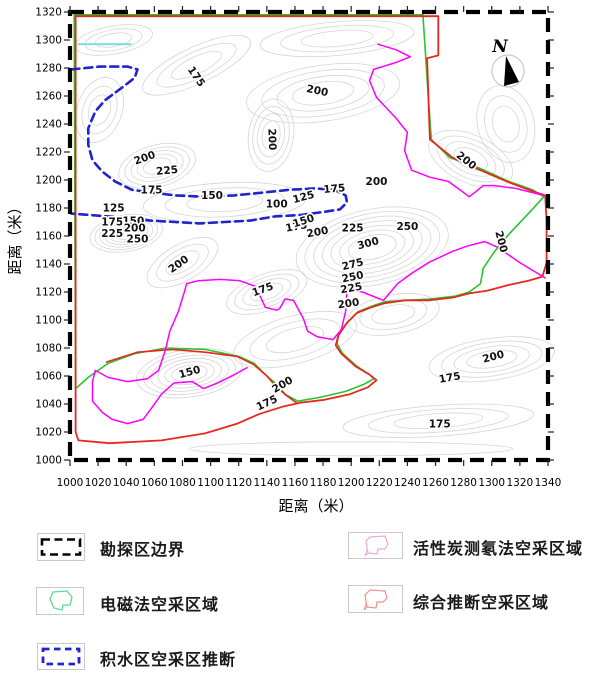 The width and height of the screenshot is (600, 677). Describe the element at coordinates (70, 483) in the screenshot. I see `x-axis-tick-label: 1000` at that location.